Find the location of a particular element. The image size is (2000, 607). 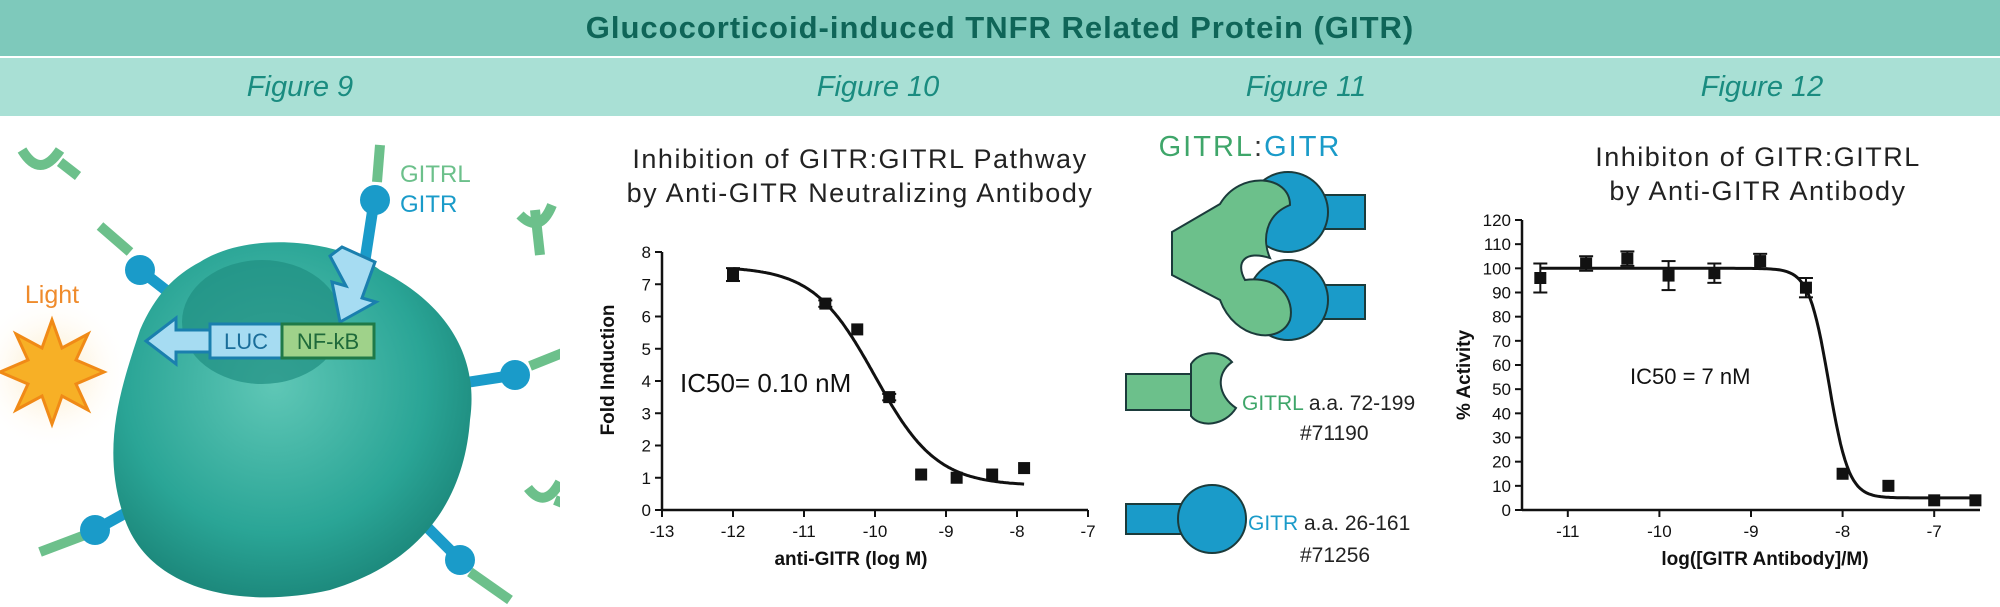

figure-label-bar: Figure 9 Figure 10 Figure 11 Figure 12 is located at coordinates (1000, 87).